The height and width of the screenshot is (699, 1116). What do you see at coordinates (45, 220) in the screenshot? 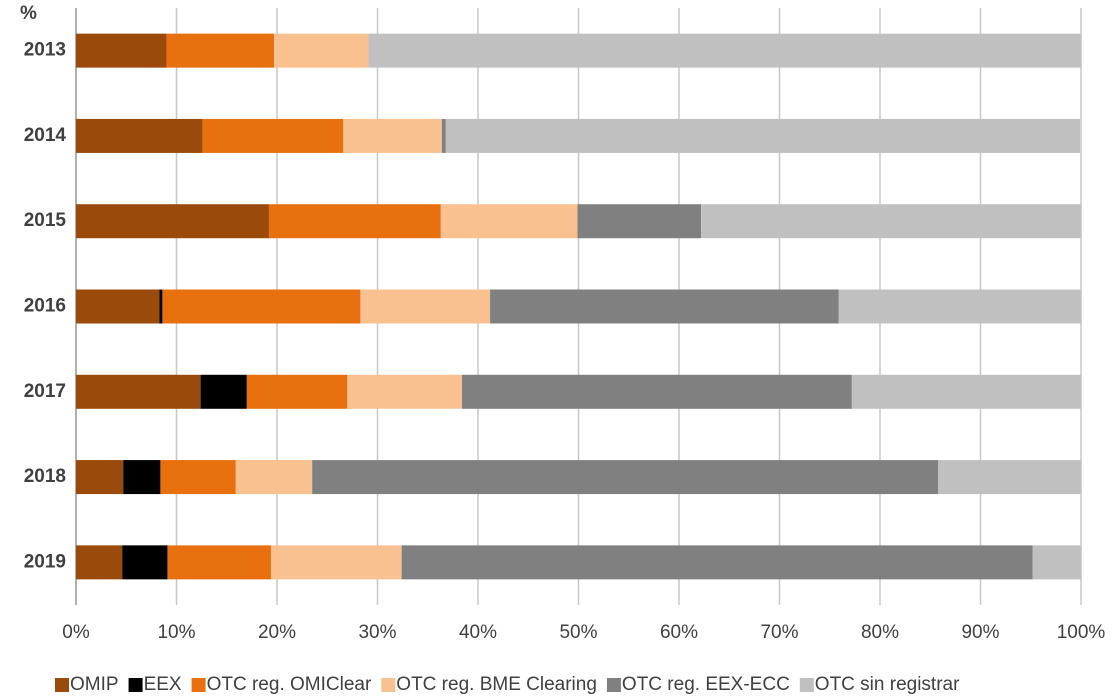
I see `y-tick-label: 2015` at bounding box center [45, 220].